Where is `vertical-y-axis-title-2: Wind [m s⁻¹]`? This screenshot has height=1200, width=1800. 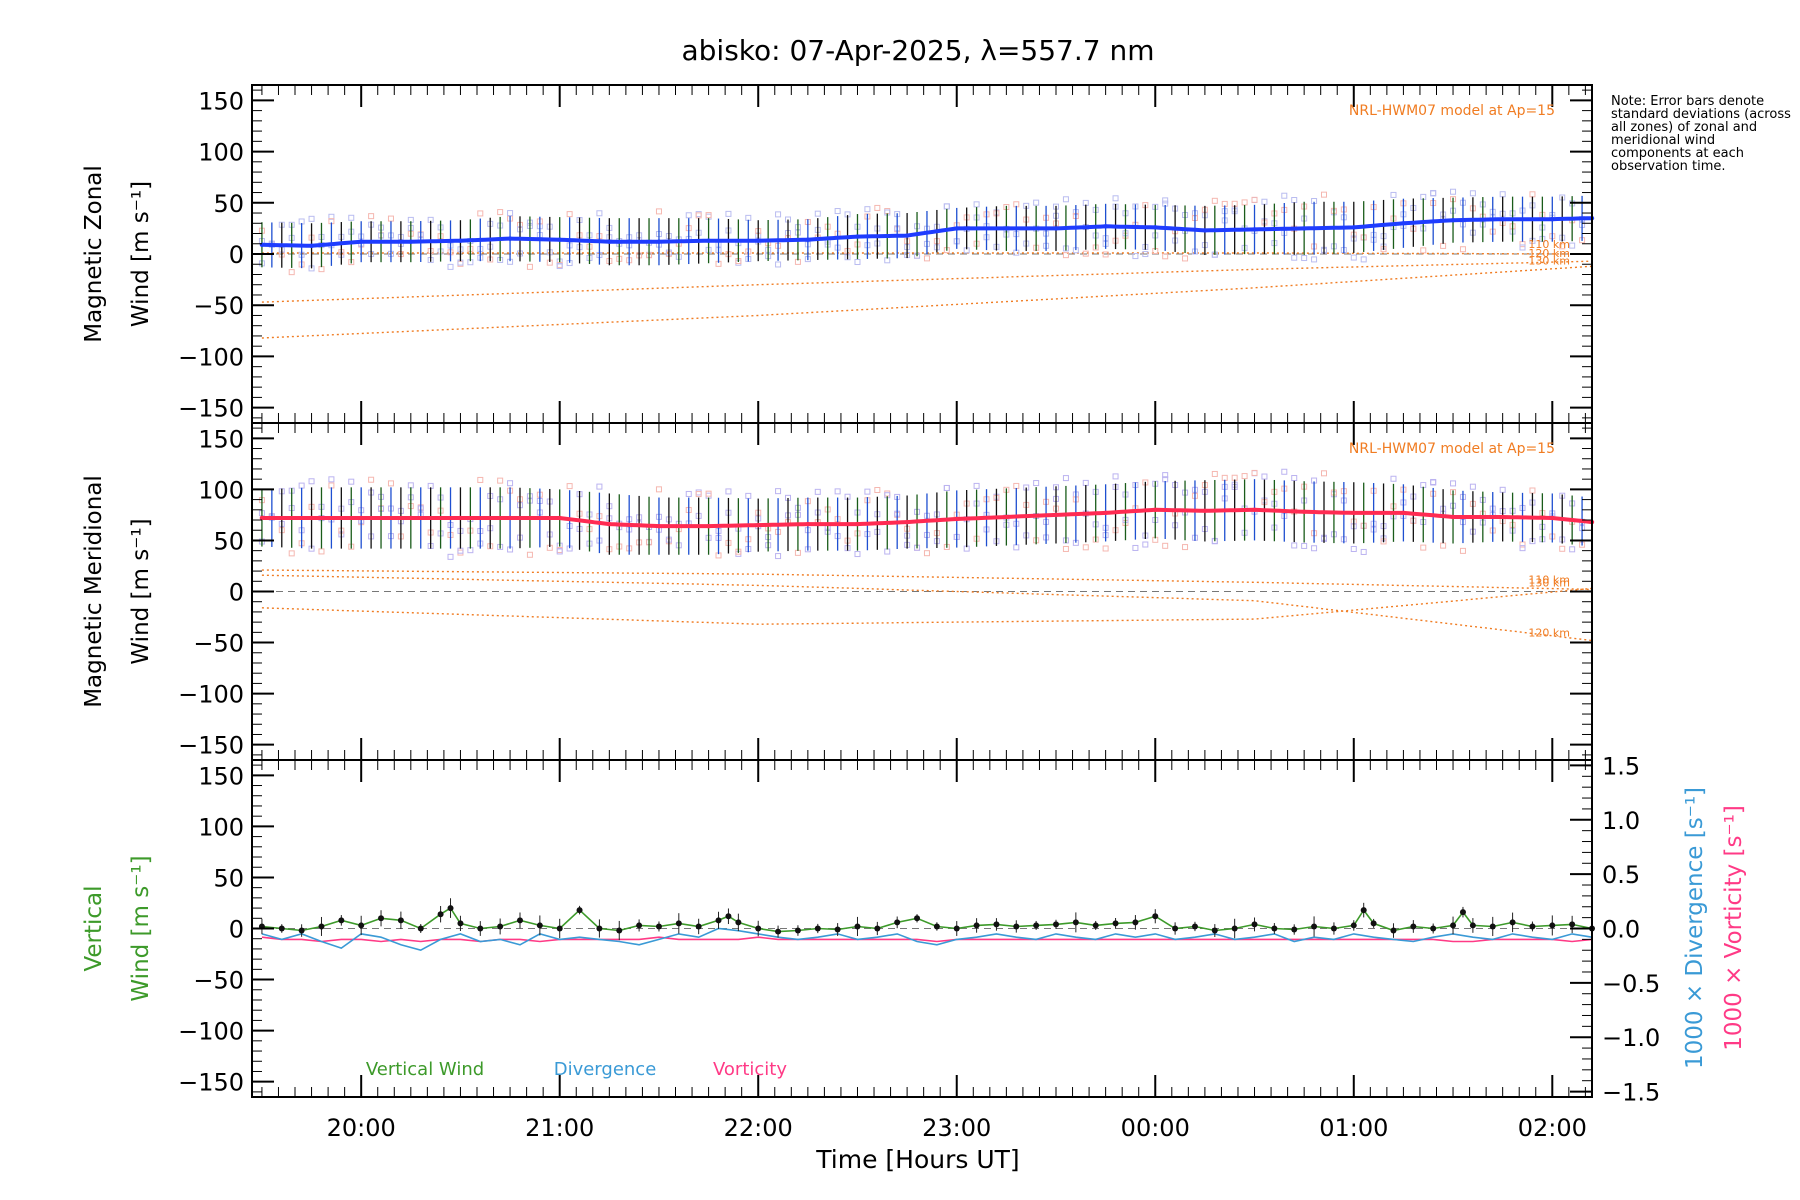 vertical-y-axis-title-2: Wind [m s⁻¹] is located at coordinates (141, 928).